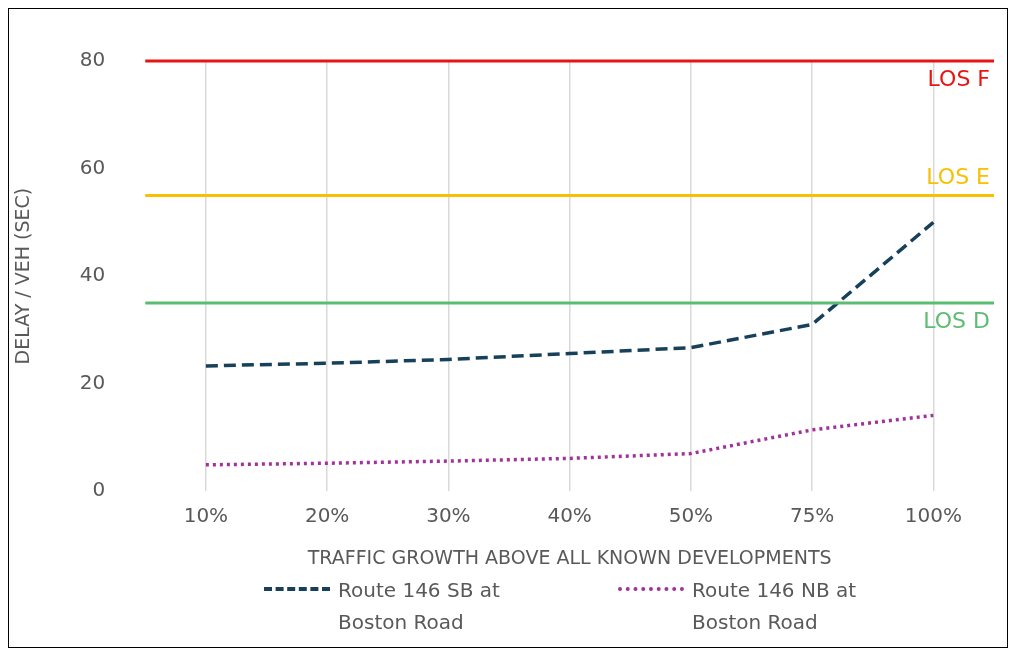  Describe the element at coordinates (775, 606) in the screenshot. I see `legend-label: Route 146 NB at Boston Road` at that location.